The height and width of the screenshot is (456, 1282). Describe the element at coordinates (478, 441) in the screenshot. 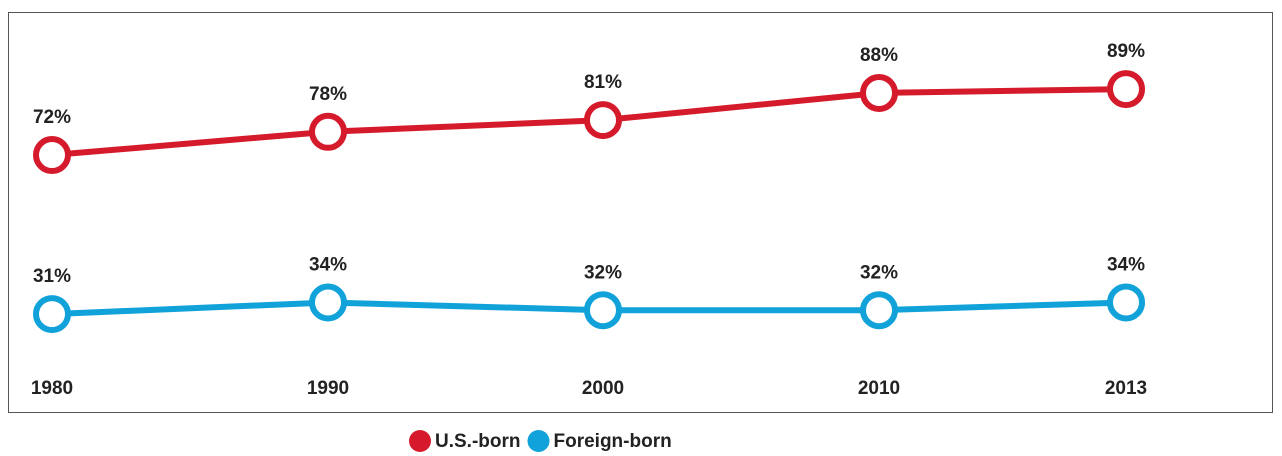

I see `legend-label: U.S.-born` at that location.